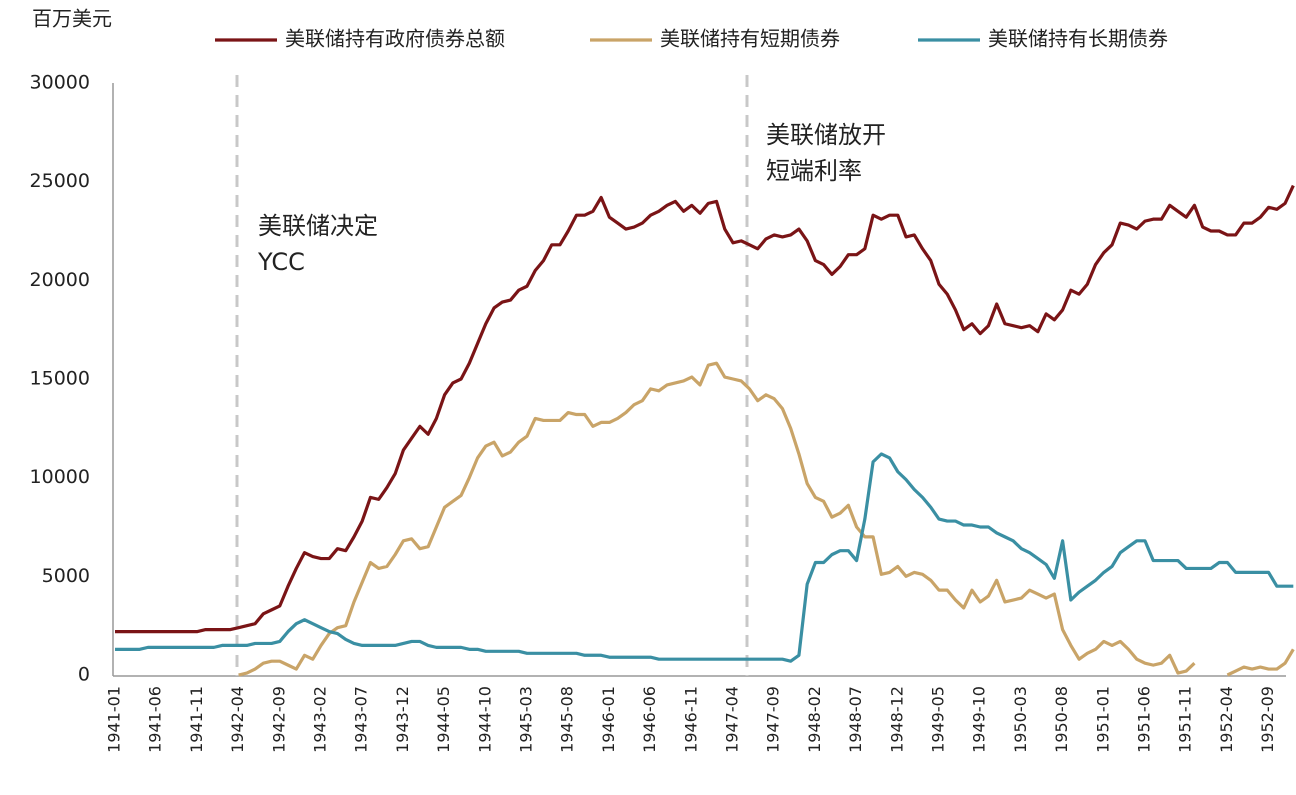 The height and width of the screenshot is (795, 1296). What do you see at coordinates (60, 181) in the screenshot?
I see `y-tick-label: 25000` at bounding box center [60, 181].